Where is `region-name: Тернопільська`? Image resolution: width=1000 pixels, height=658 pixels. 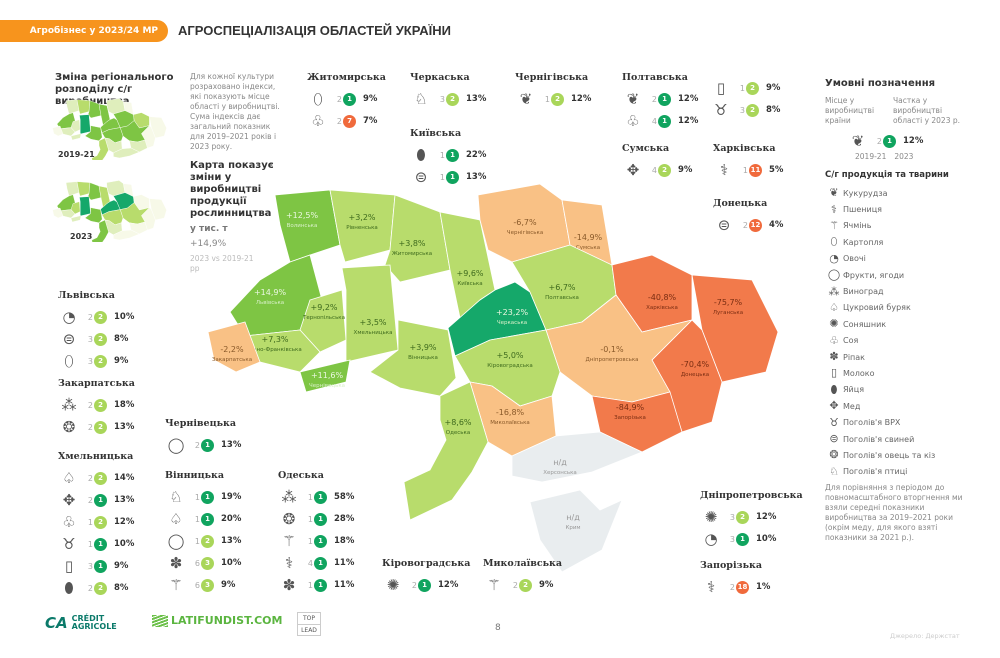 region-name: Тернопільська is located at coordinates (323, 318).